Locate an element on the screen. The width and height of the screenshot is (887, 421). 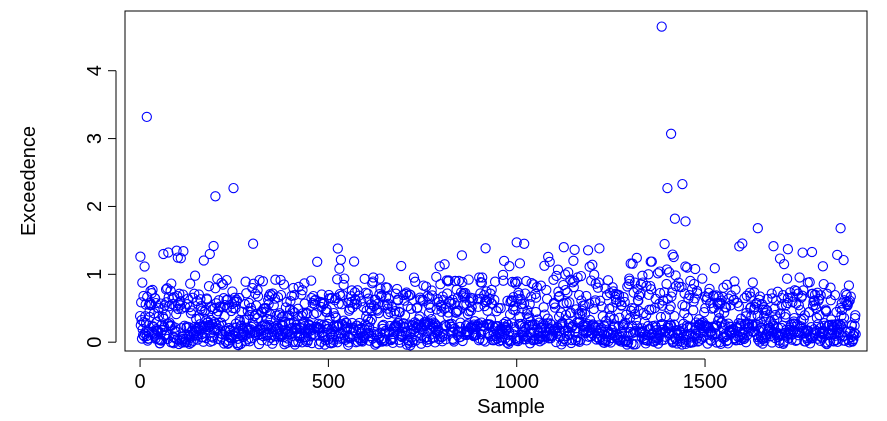
y-tick-label: 1 is located at coordinates (95, 274).